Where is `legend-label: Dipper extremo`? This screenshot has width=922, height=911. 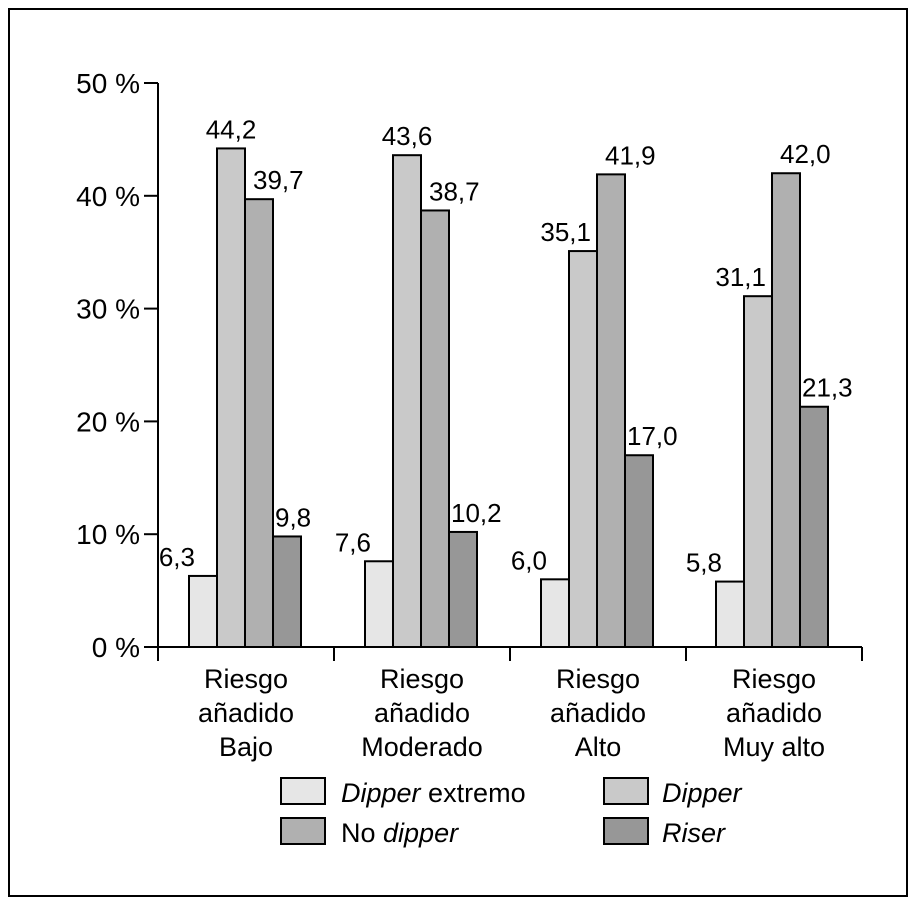
legend-label: Dipper extremo is located at coordinates (433, 793).